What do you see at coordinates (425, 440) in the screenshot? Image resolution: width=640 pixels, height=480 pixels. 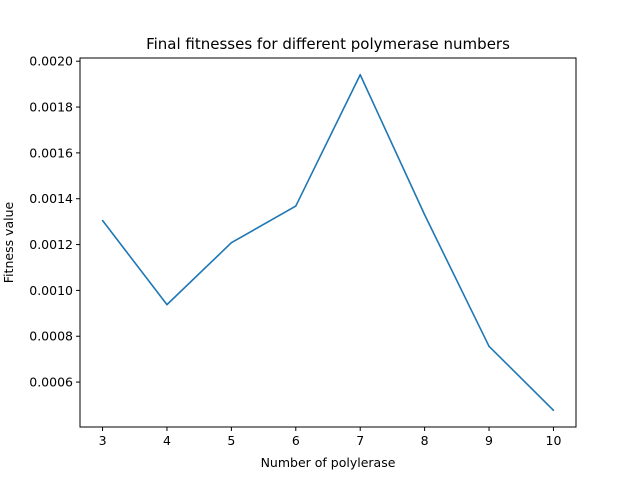 I see `x-tick-label: 8` at bounding box center [425, 440].